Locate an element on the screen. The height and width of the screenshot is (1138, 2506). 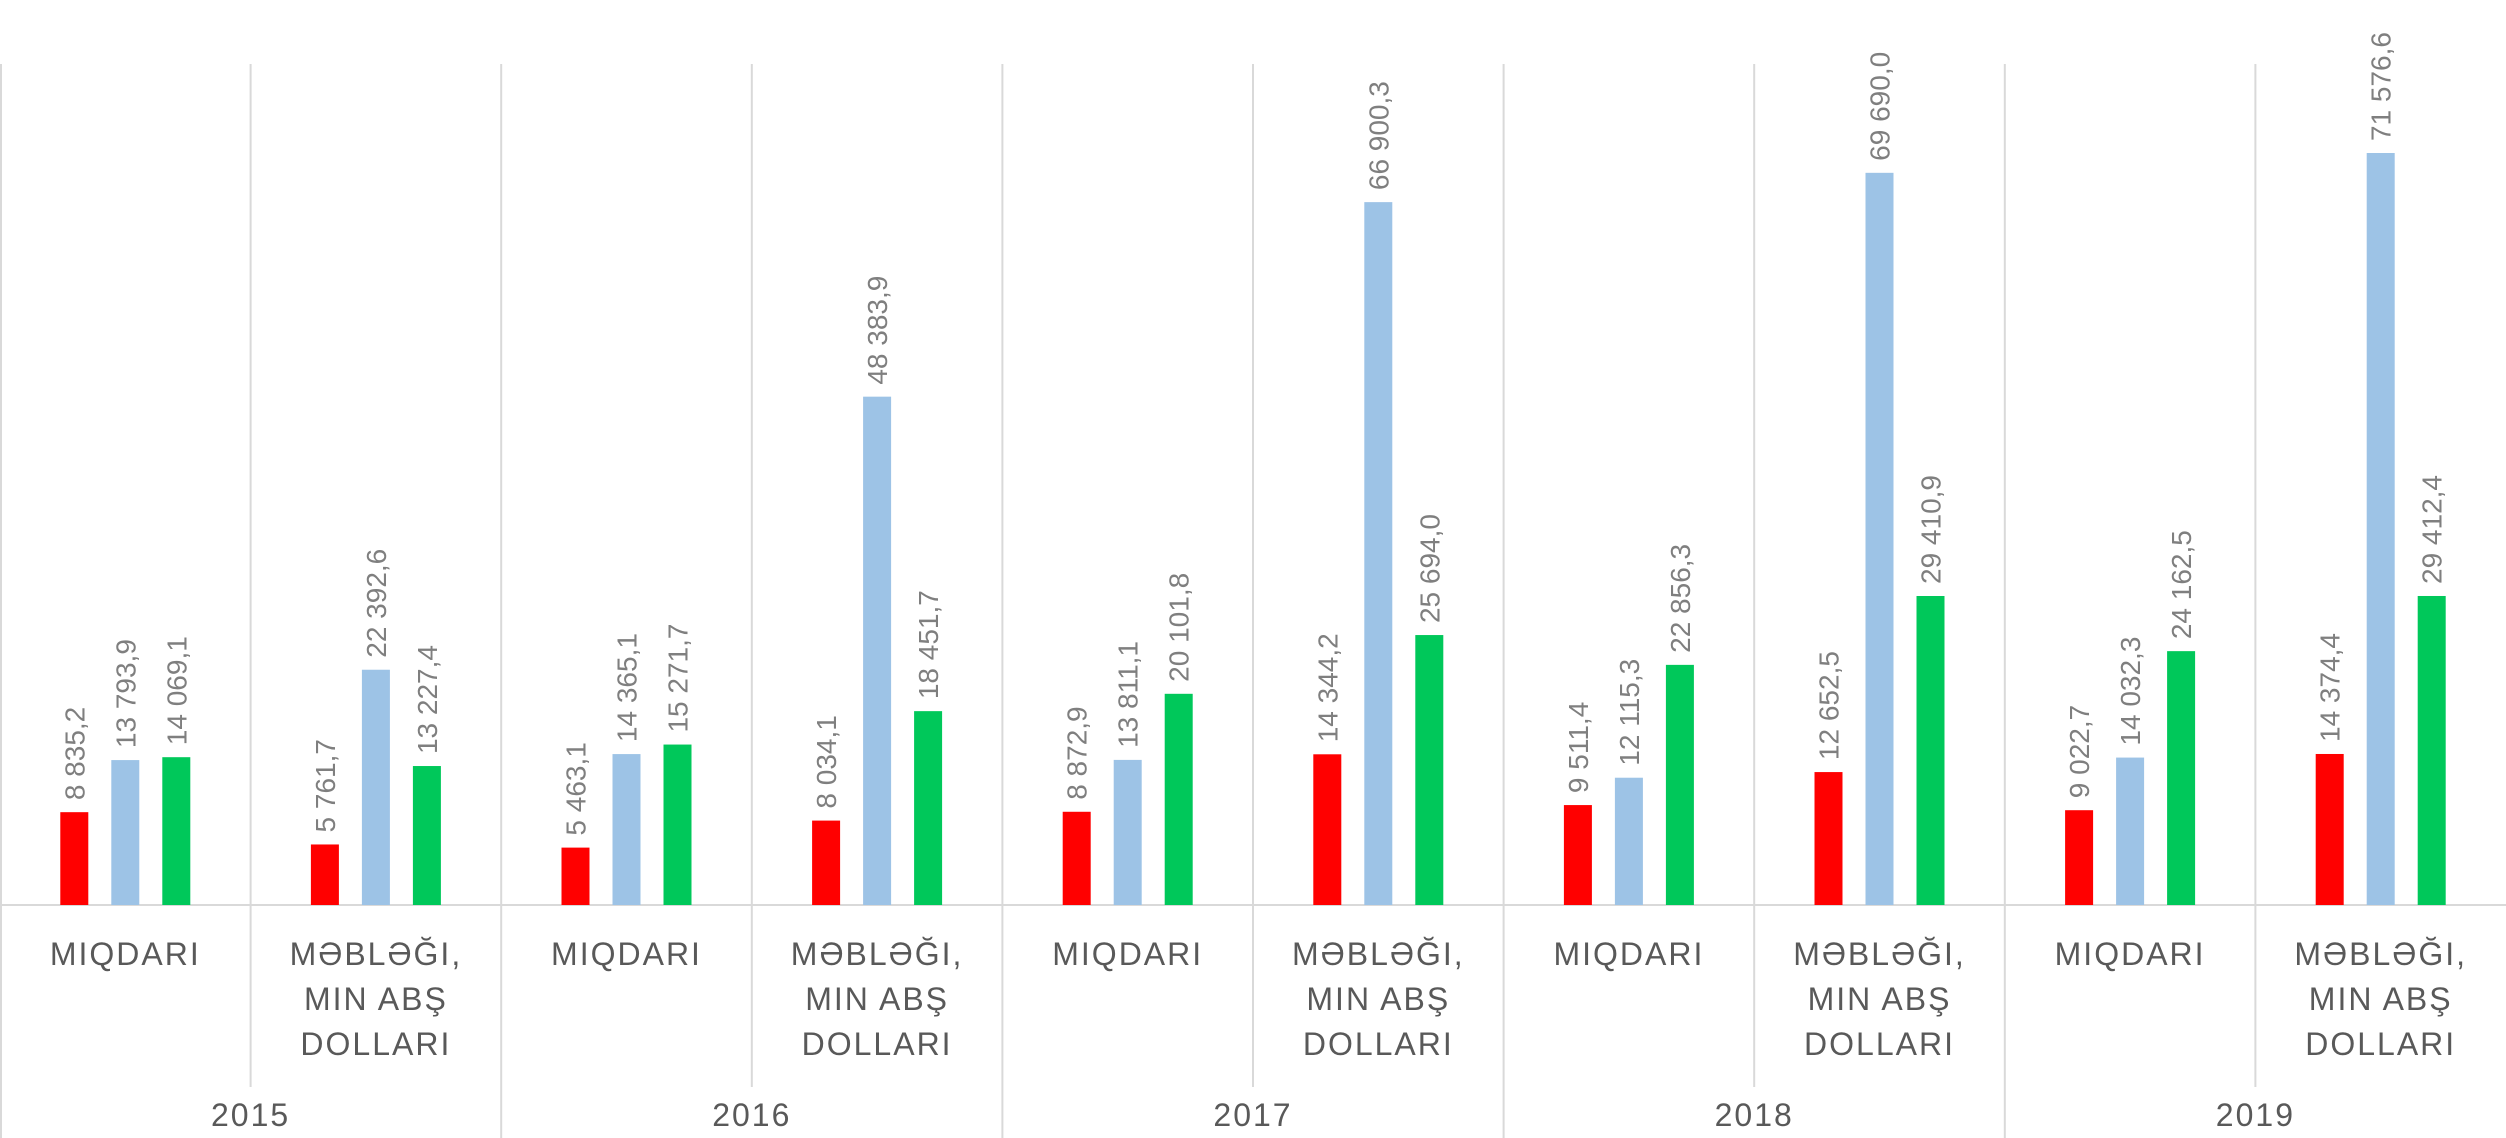
value-label: 22 392,6 is located at coordinates (376, 603).